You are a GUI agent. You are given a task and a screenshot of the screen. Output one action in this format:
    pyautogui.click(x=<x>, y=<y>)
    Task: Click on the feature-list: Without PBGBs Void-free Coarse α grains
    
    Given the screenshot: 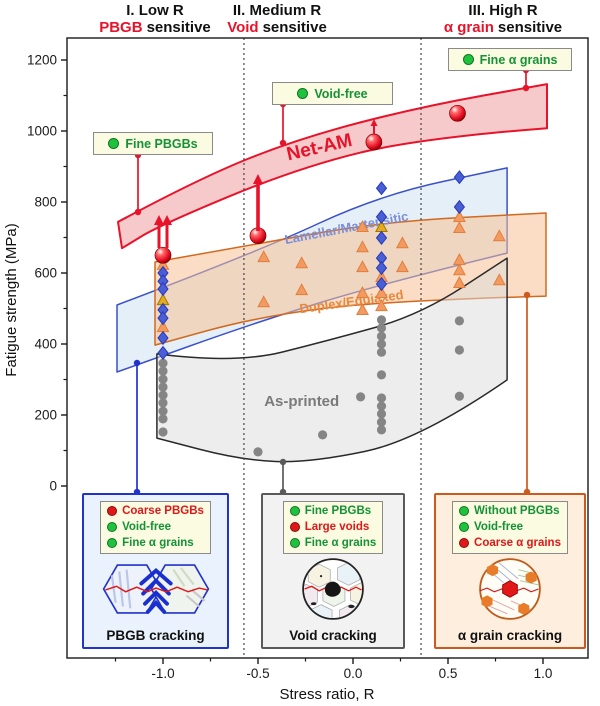 What is the action you would take?
    pyautogui.click(x=510, y=527)
    